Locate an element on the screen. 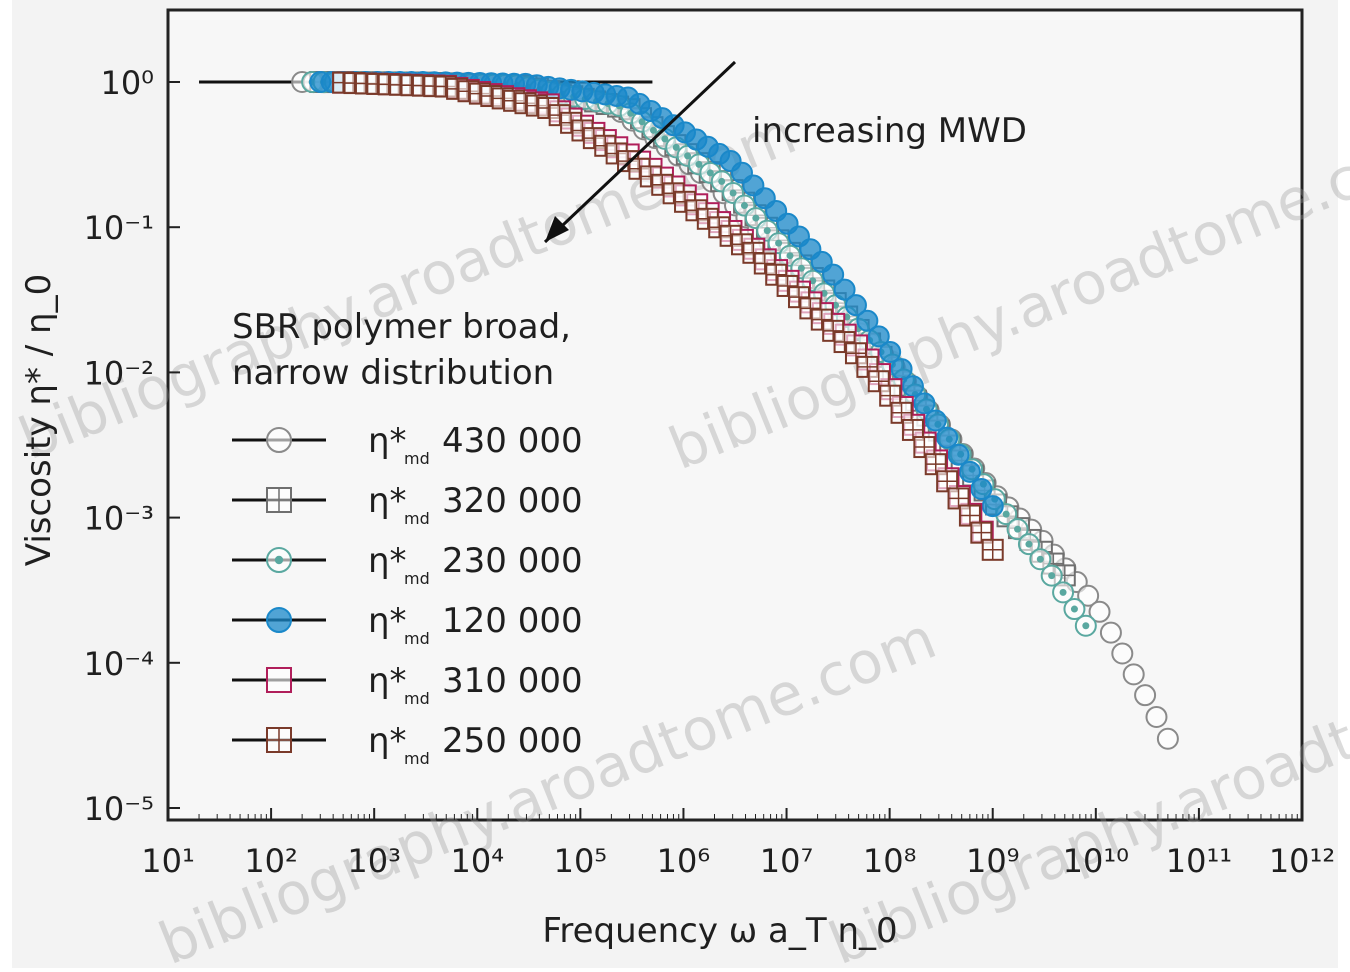  y-tick-label: 10⁰ is located at coordinates (127, 83).